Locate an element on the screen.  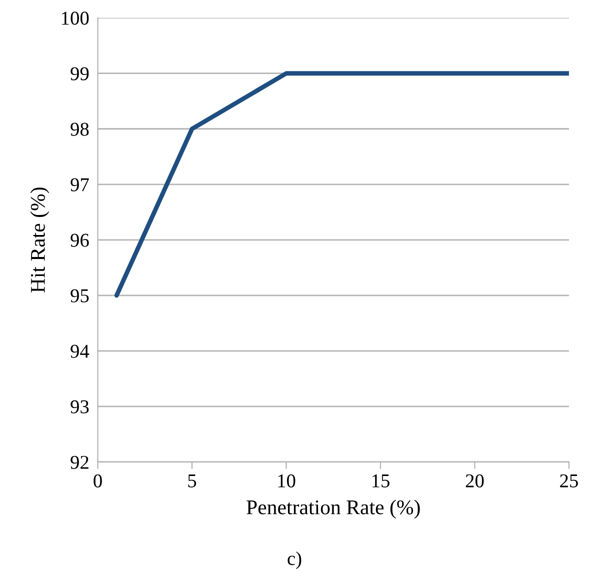
y-tick-label: 96 is located at coordinates (79, 240).